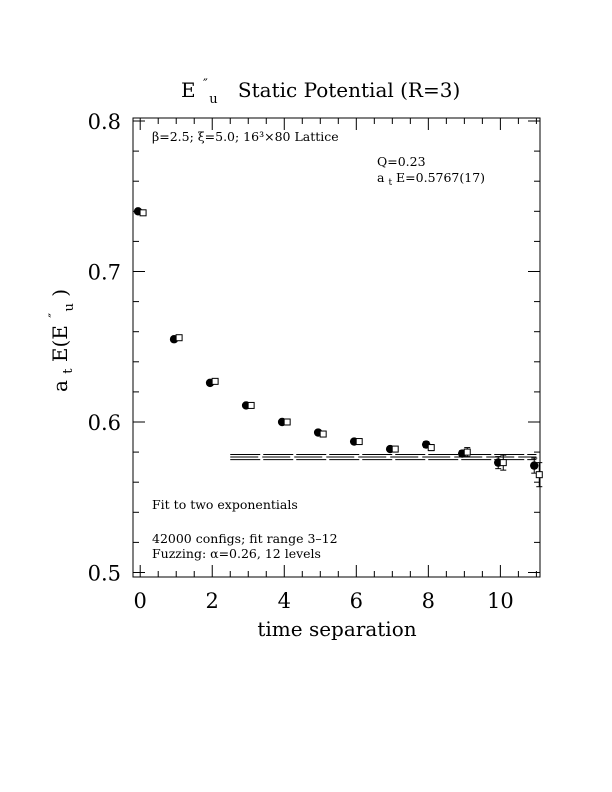  I want to click on ylabel-sub2: u, so click(69, 307).